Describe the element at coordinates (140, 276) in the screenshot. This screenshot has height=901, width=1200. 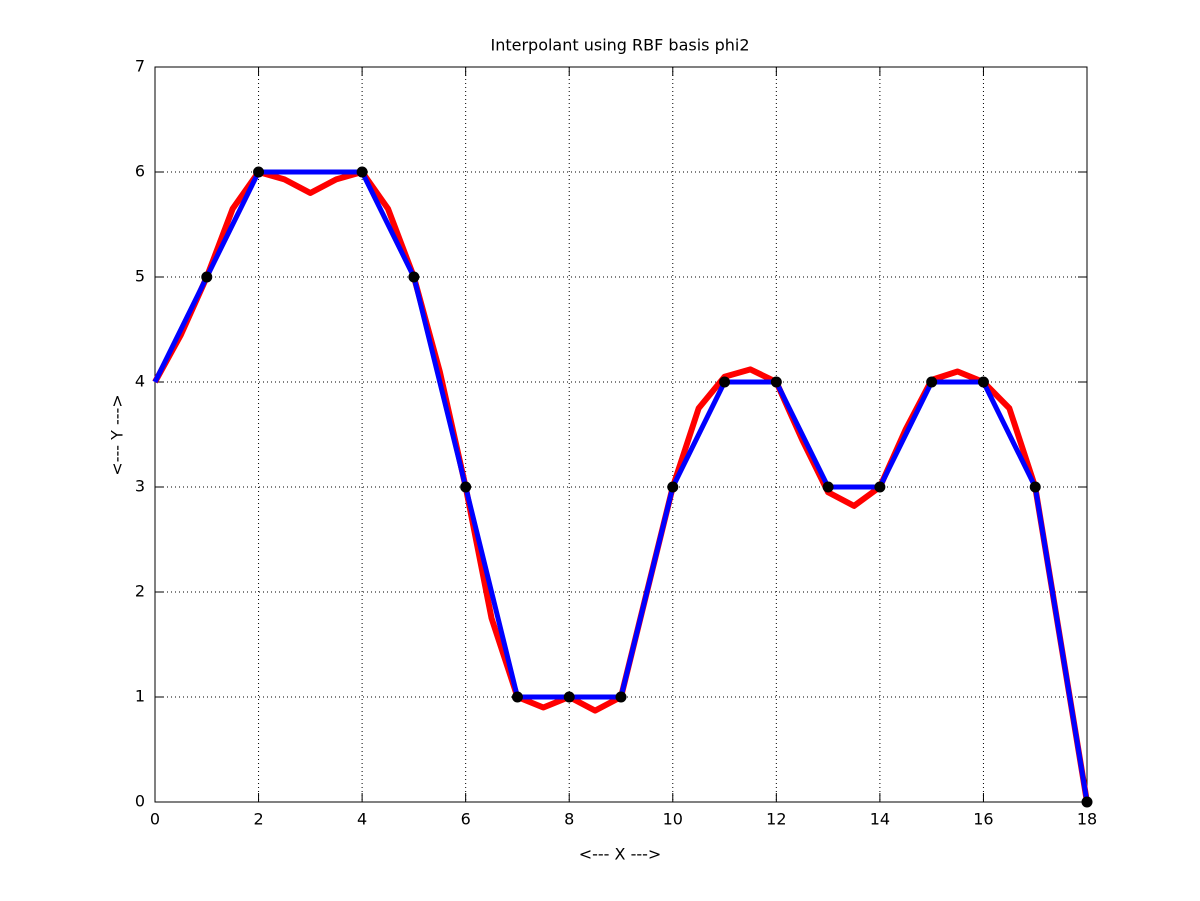
I see `y-tick-label: 5` at that location.